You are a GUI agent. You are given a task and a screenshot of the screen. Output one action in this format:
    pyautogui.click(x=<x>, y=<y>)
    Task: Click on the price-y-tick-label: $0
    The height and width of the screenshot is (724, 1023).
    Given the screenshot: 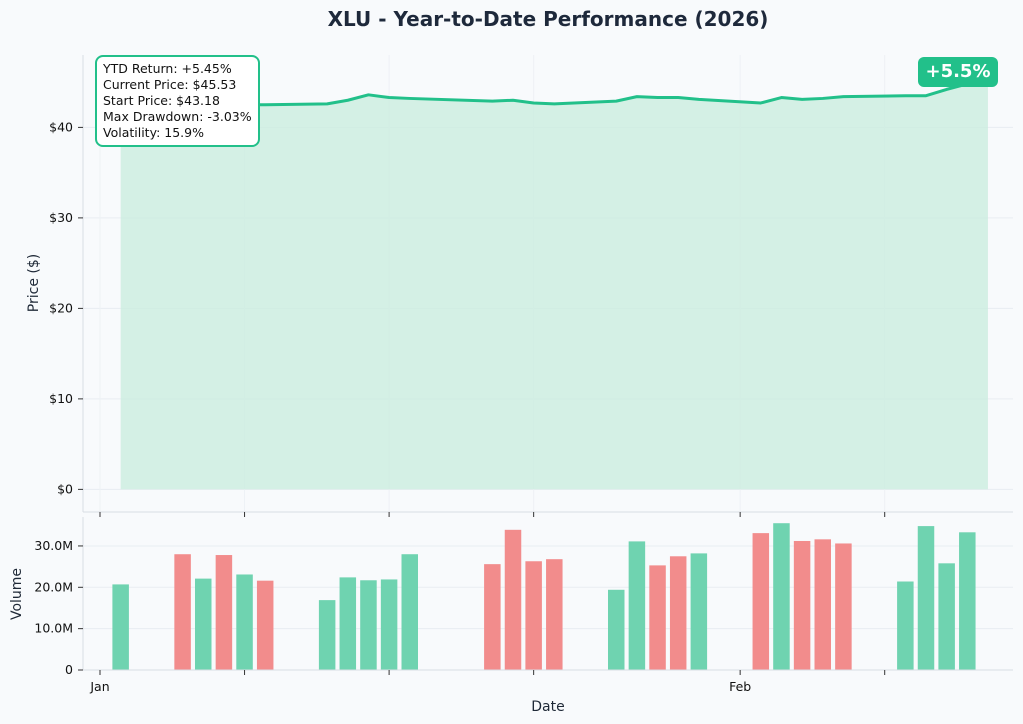 What is the action you would take?
    pyautogui.click(x=65, y=488)
    